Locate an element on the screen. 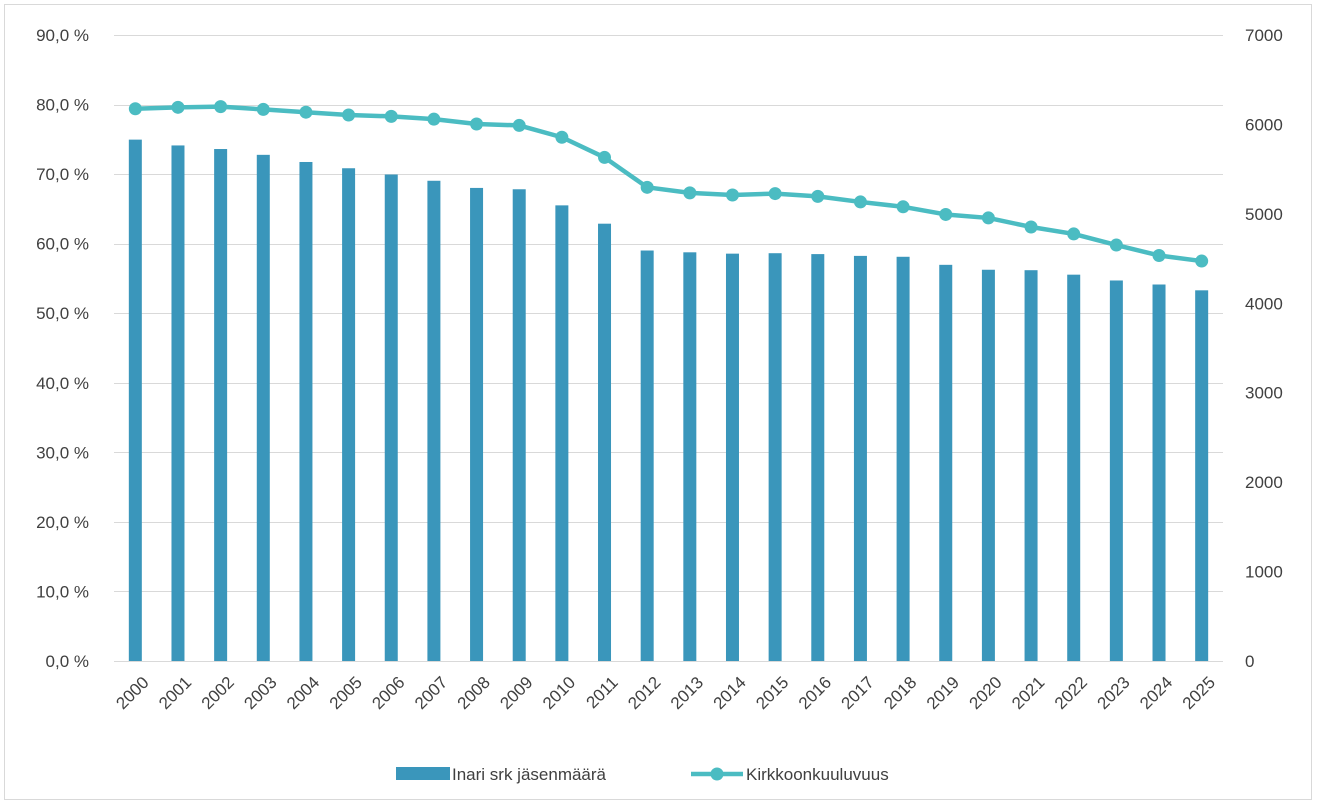 This screenshot has height=805, width=1317. right-axis-ticks: 0 1000 2000 3000 4000 5000 6000 7000 is located at coordinates (1264, 348).